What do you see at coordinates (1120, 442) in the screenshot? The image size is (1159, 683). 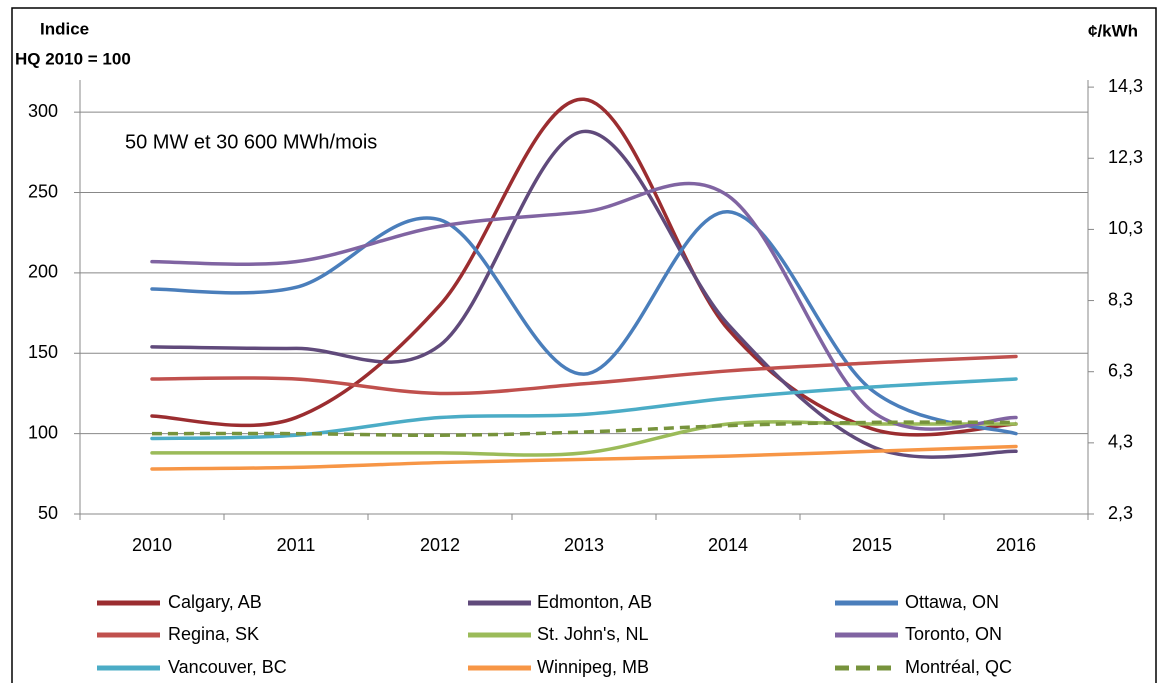 I see `y2-tick-label: 4,3` at bounding box center [1120, 442].